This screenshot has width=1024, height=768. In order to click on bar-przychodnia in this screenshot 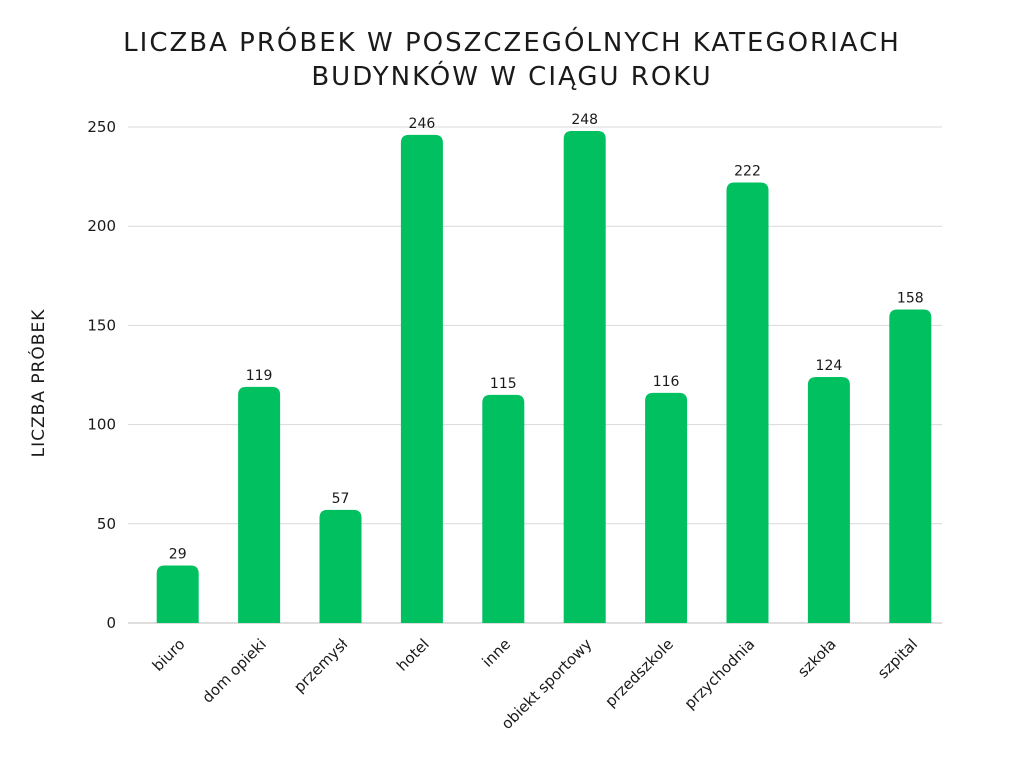, I will do `click(747, 402)`.